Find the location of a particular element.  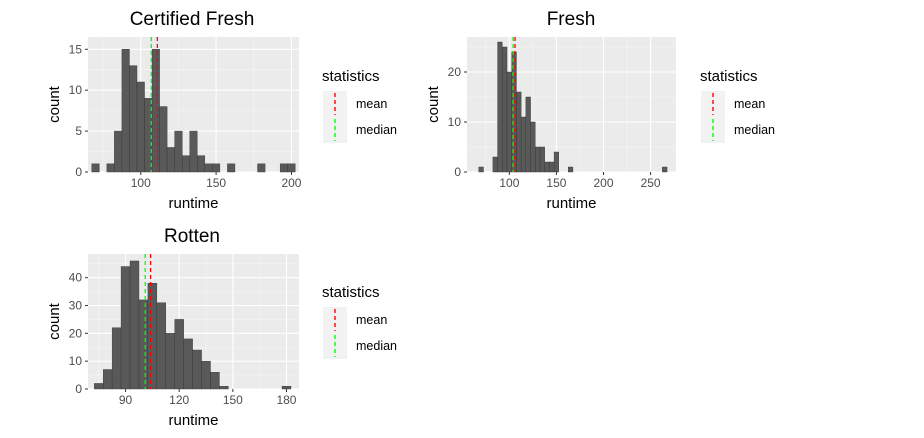

chart-title: Fresh is located at coordinates (571, 19).